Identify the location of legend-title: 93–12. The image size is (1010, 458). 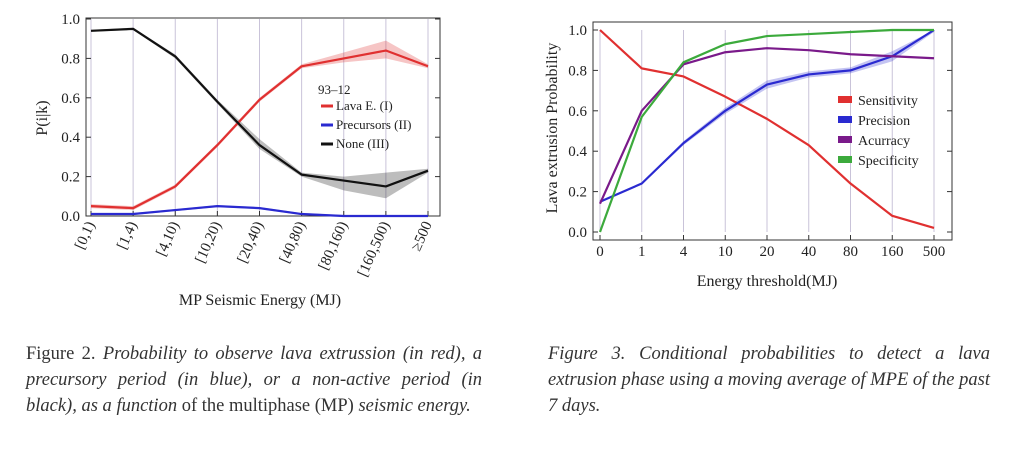
(334, 89).